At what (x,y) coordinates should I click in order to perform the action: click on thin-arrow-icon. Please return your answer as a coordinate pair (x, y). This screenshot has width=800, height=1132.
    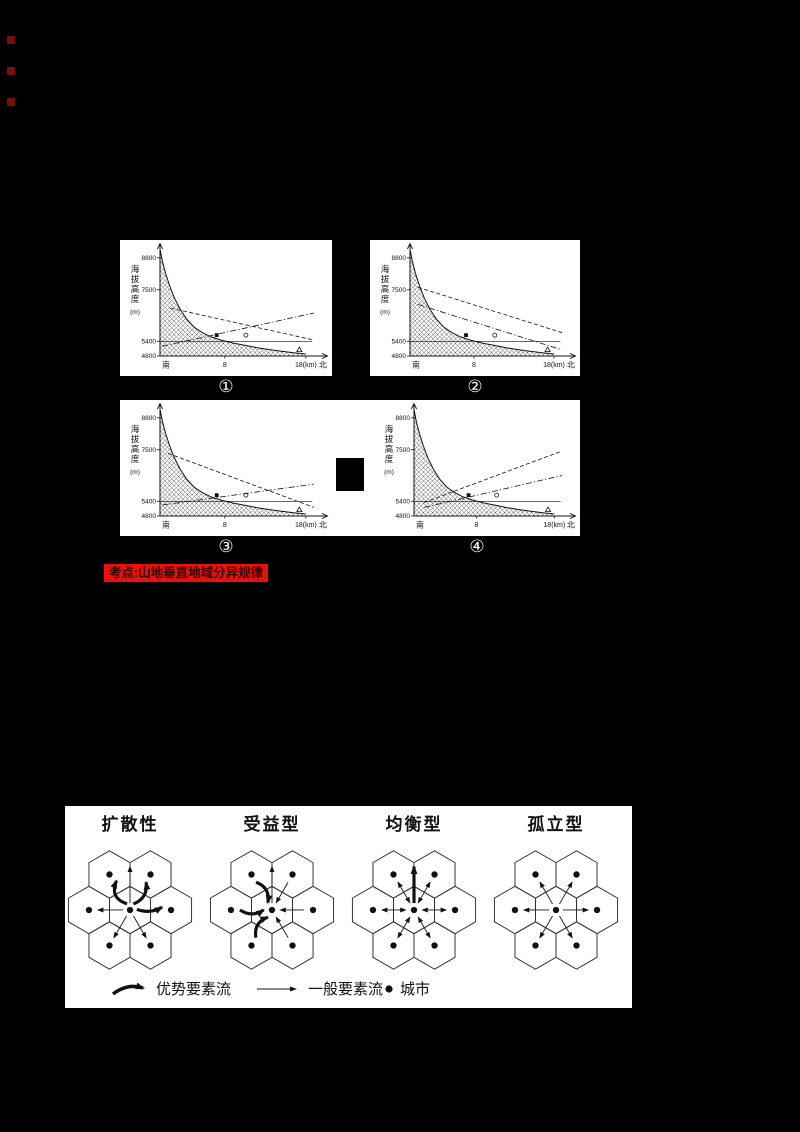
    Looking at the image, I should click on (277, 988).